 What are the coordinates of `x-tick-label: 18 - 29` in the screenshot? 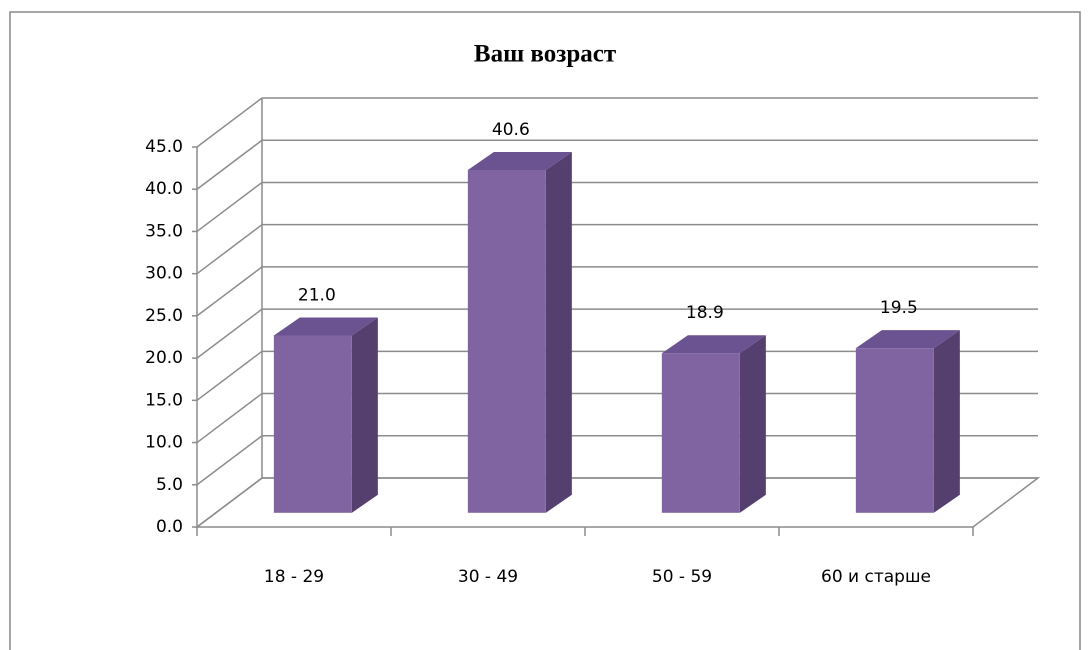 It's located at (294, 577).